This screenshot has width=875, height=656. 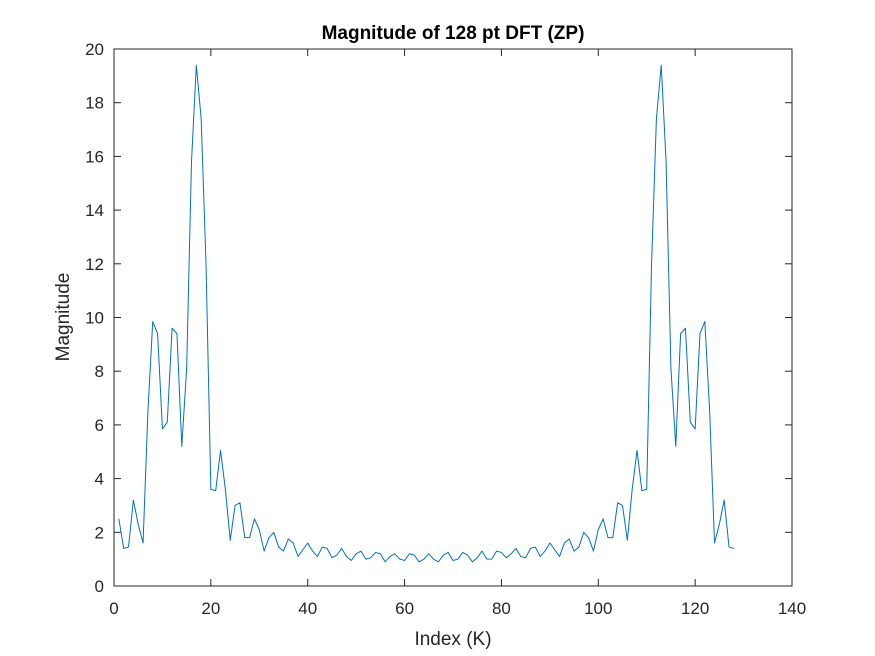 What do you see at coordinates (94, 49) in the screenshot?
I see `y-tick-label: 20` at bounding box center [94, 49].